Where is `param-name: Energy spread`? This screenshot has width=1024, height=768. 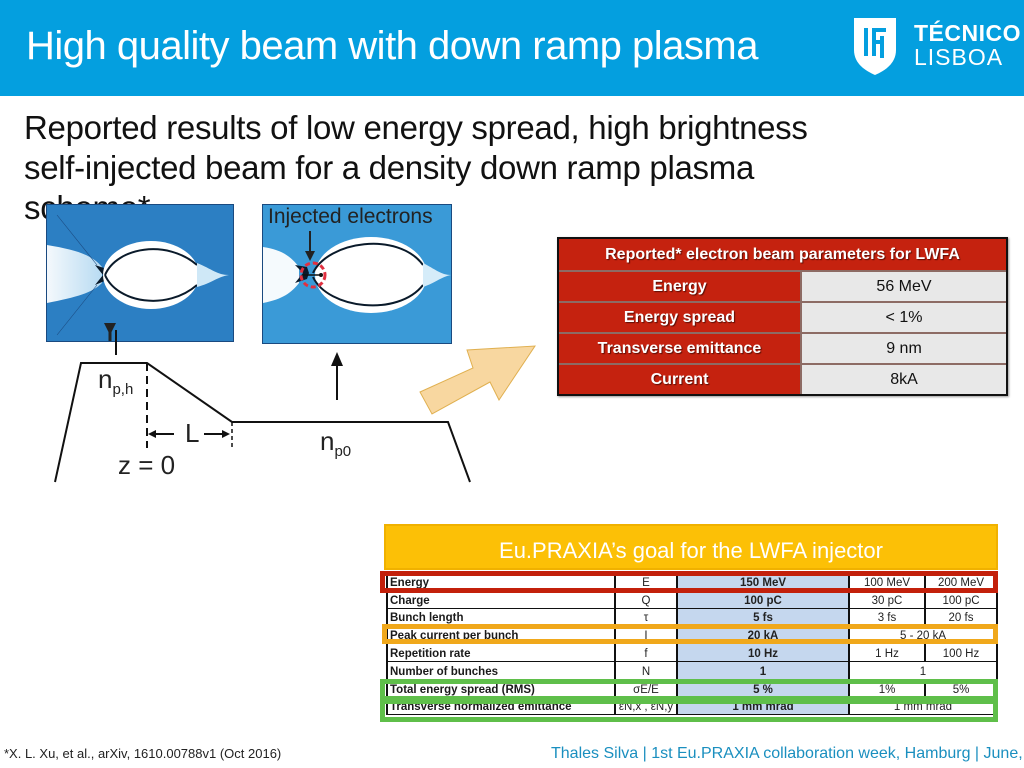
param-name: Energy spread is located at coordinates (680, 317).